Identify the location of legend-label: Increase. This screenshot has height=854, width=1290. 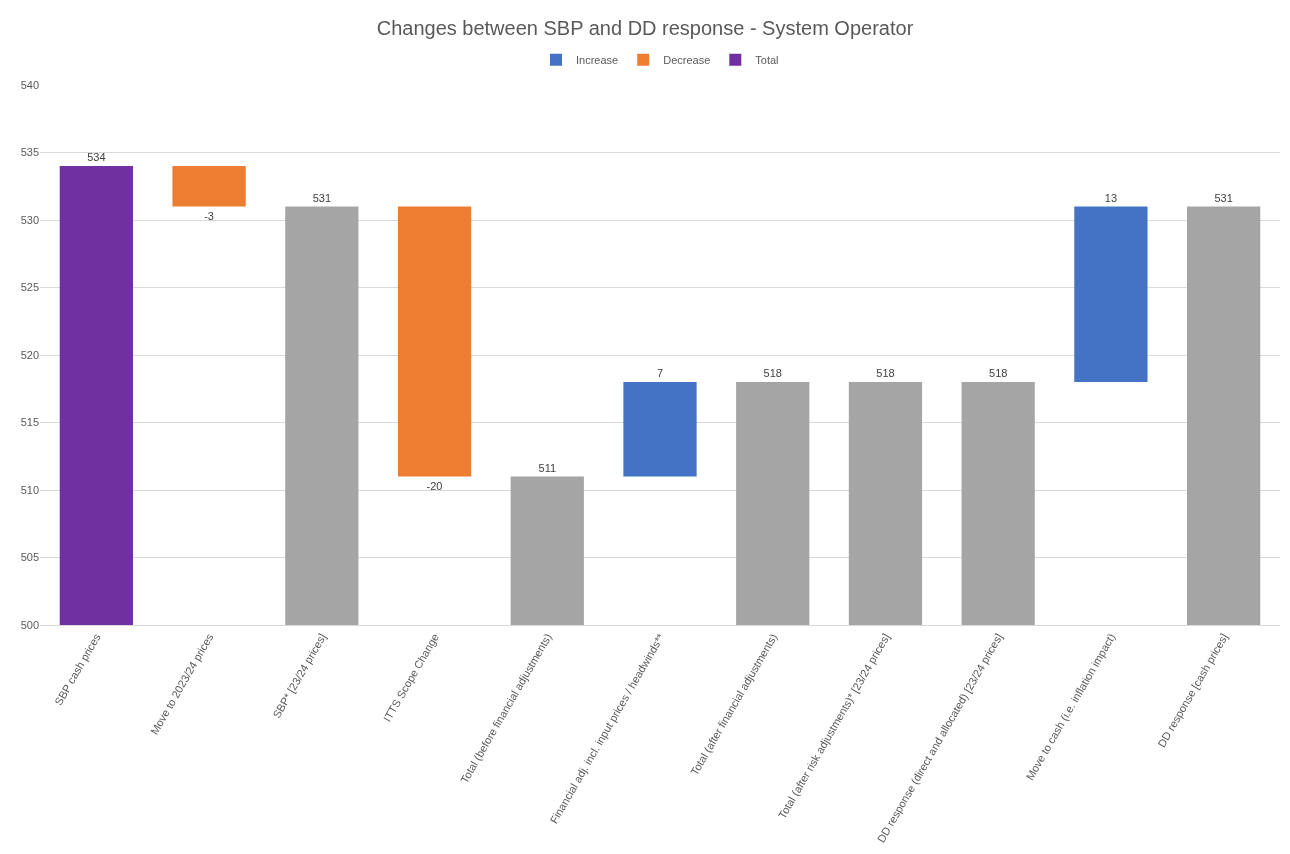
(597, 59).